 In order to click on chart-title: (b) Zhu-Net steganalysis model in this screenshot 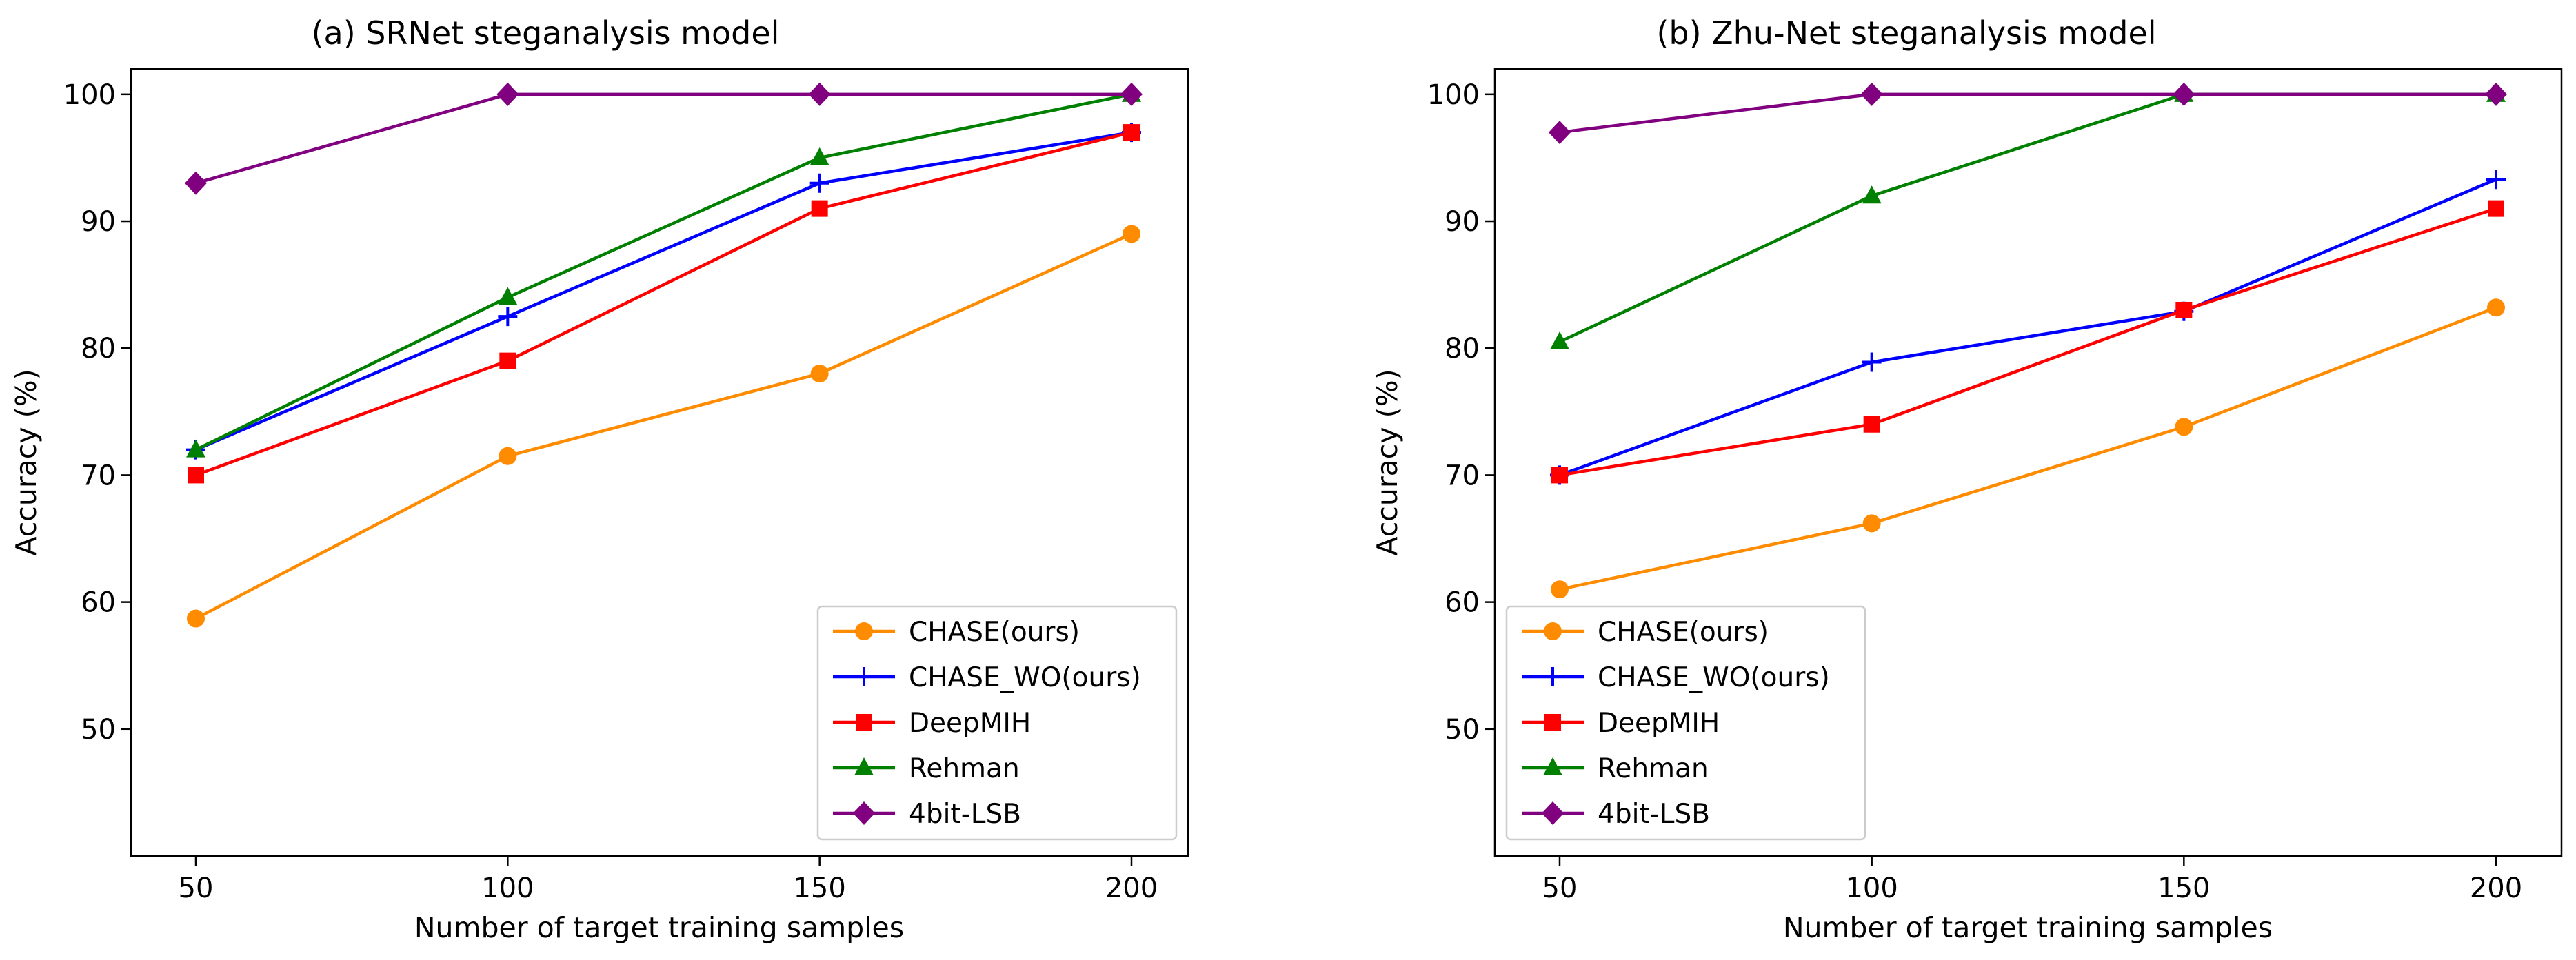, I will do `click(1906, 33)`.